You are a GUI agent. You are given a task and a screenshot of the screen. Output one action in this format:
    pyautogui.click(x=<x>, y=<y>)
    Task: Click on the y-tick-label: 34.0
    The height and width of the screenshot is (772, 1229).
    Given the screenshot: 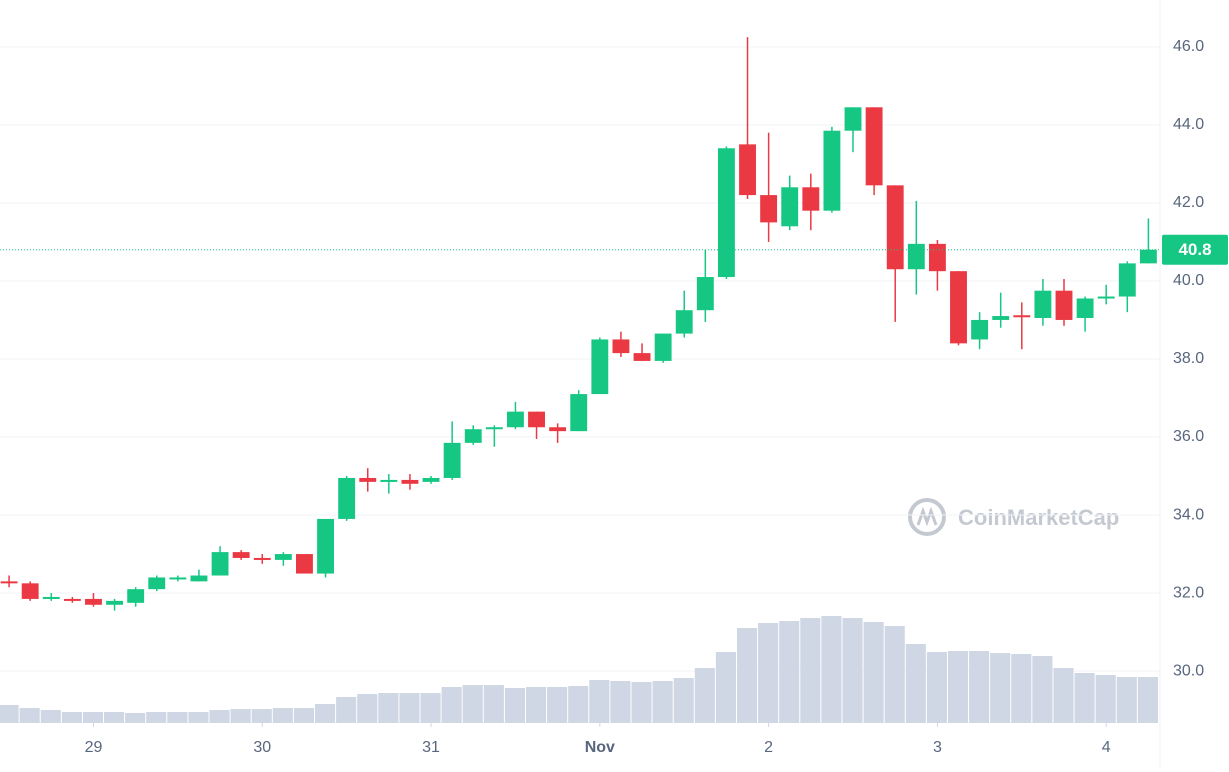 What is the action you would take?
    pyautogui.click(x=1188, y=514)
    